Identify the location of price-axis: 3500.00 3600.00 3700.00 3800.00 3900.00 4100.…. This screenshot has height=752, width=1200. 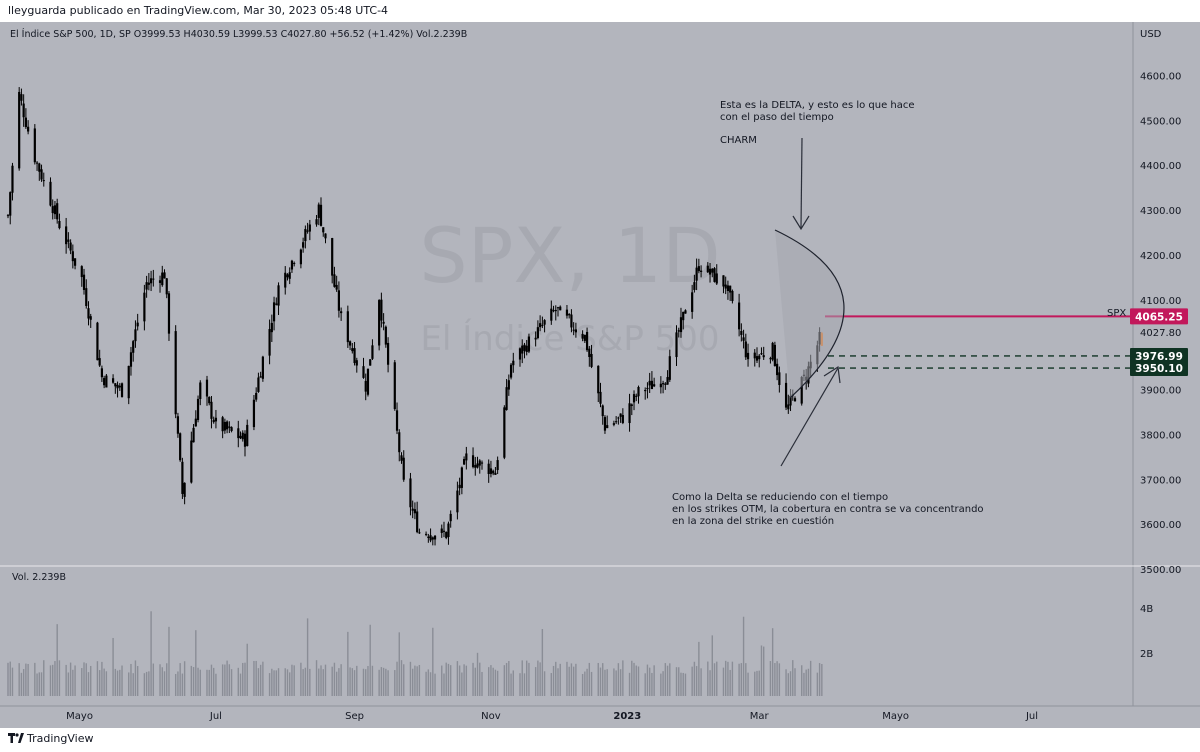
(1160, 323).